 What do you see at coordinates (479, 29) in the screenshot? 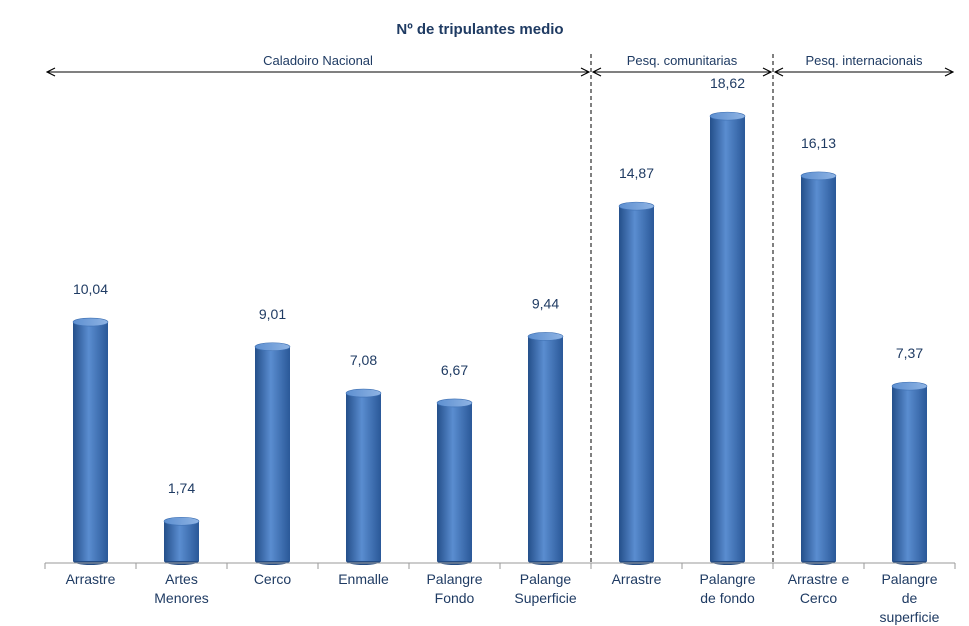
I see `chart-title: Nº de tripulantes medio` at bounding box center [479, 29].